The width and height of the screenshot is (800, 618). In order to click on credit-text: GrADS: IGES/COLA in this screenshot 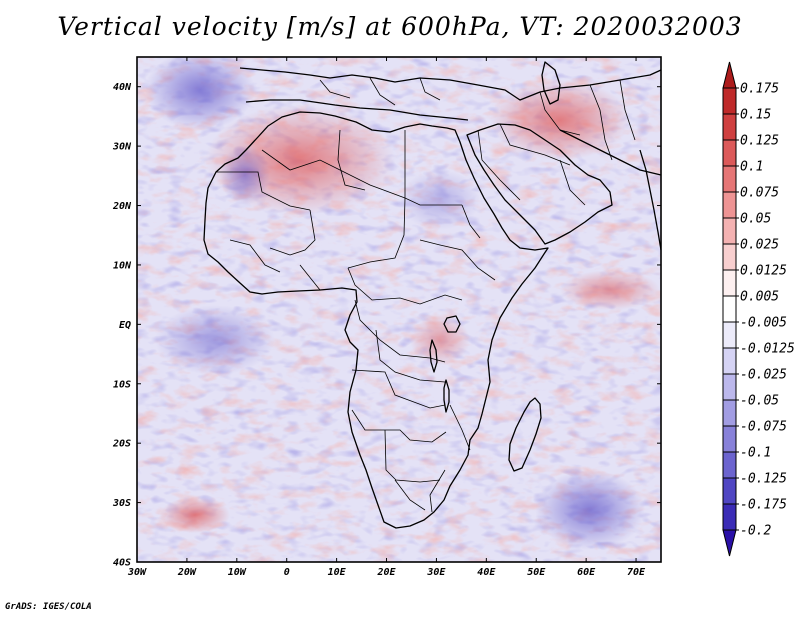, I will do `click(48, 607)`.